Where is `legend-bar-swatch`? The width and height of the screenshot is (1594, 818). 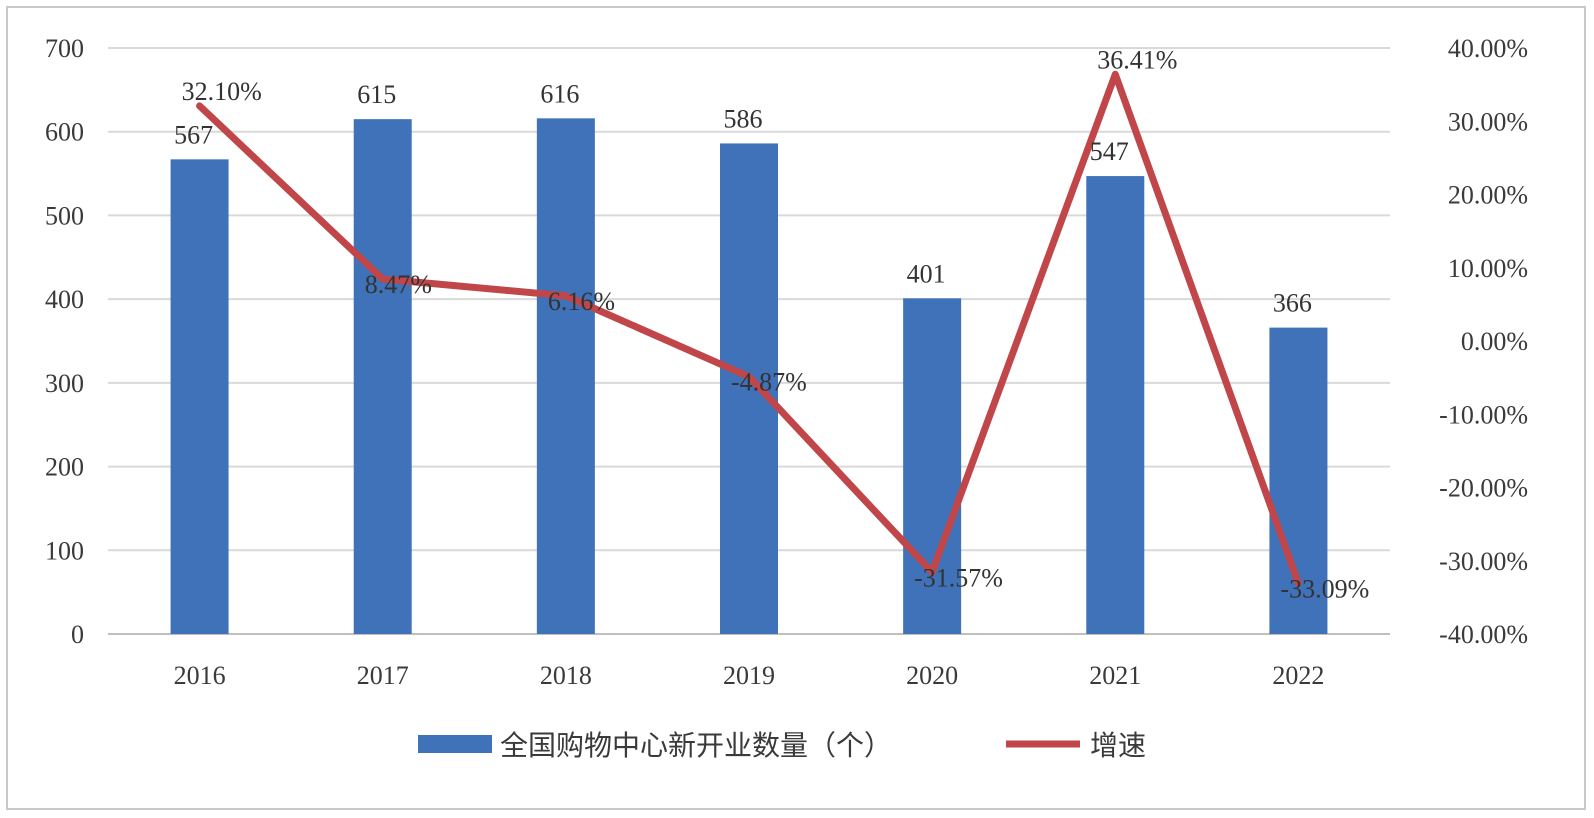 legend-bar-swatch is located at coordinates (455, 744).